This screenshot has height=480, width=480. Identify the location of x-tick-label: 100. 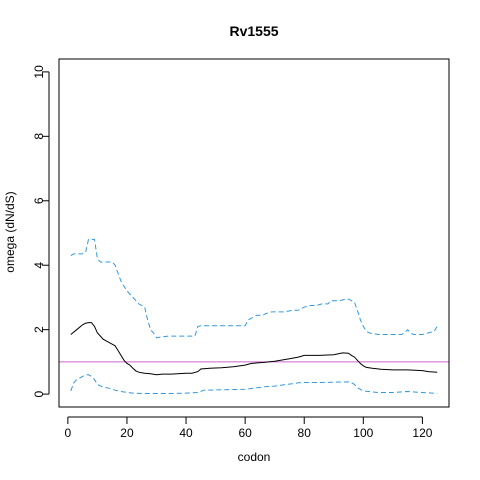
(363, 433).